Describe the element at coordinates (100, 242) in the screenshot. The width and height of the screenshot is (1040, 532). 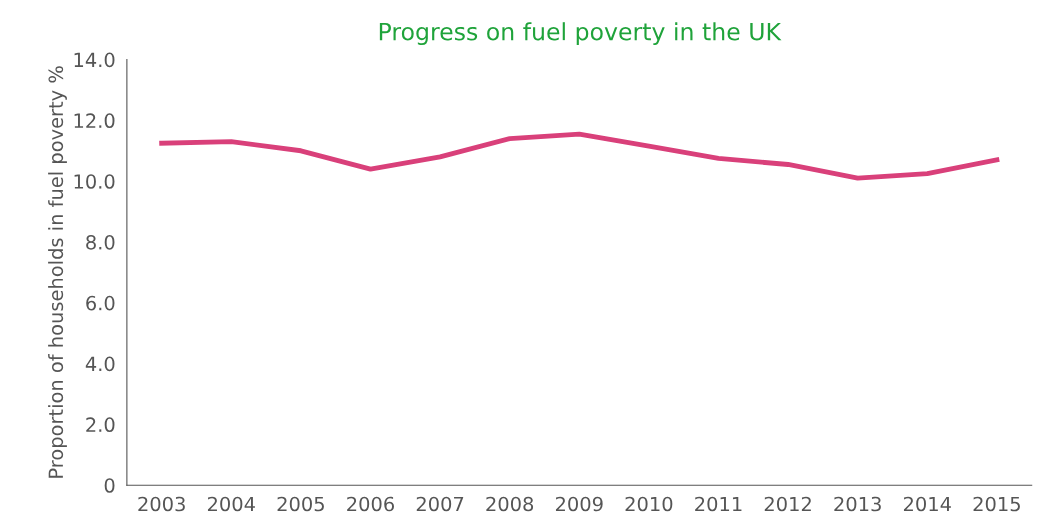
I see `y-tick-label: 8.0` at that location.